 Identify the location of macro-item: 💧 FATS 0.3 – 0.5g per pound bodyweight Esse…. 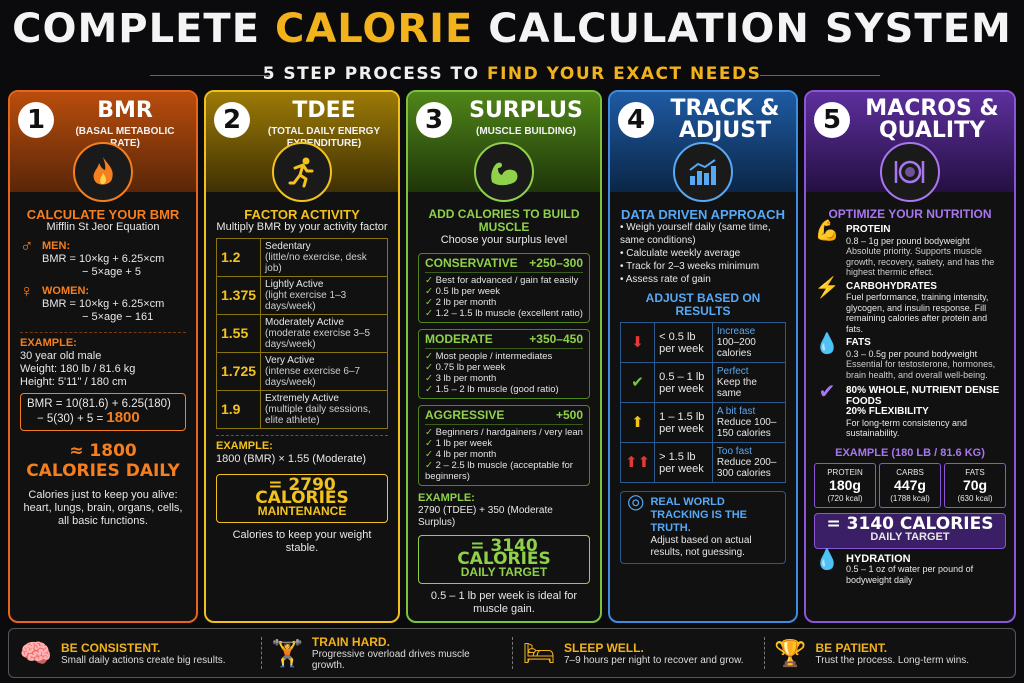
(910, 357).